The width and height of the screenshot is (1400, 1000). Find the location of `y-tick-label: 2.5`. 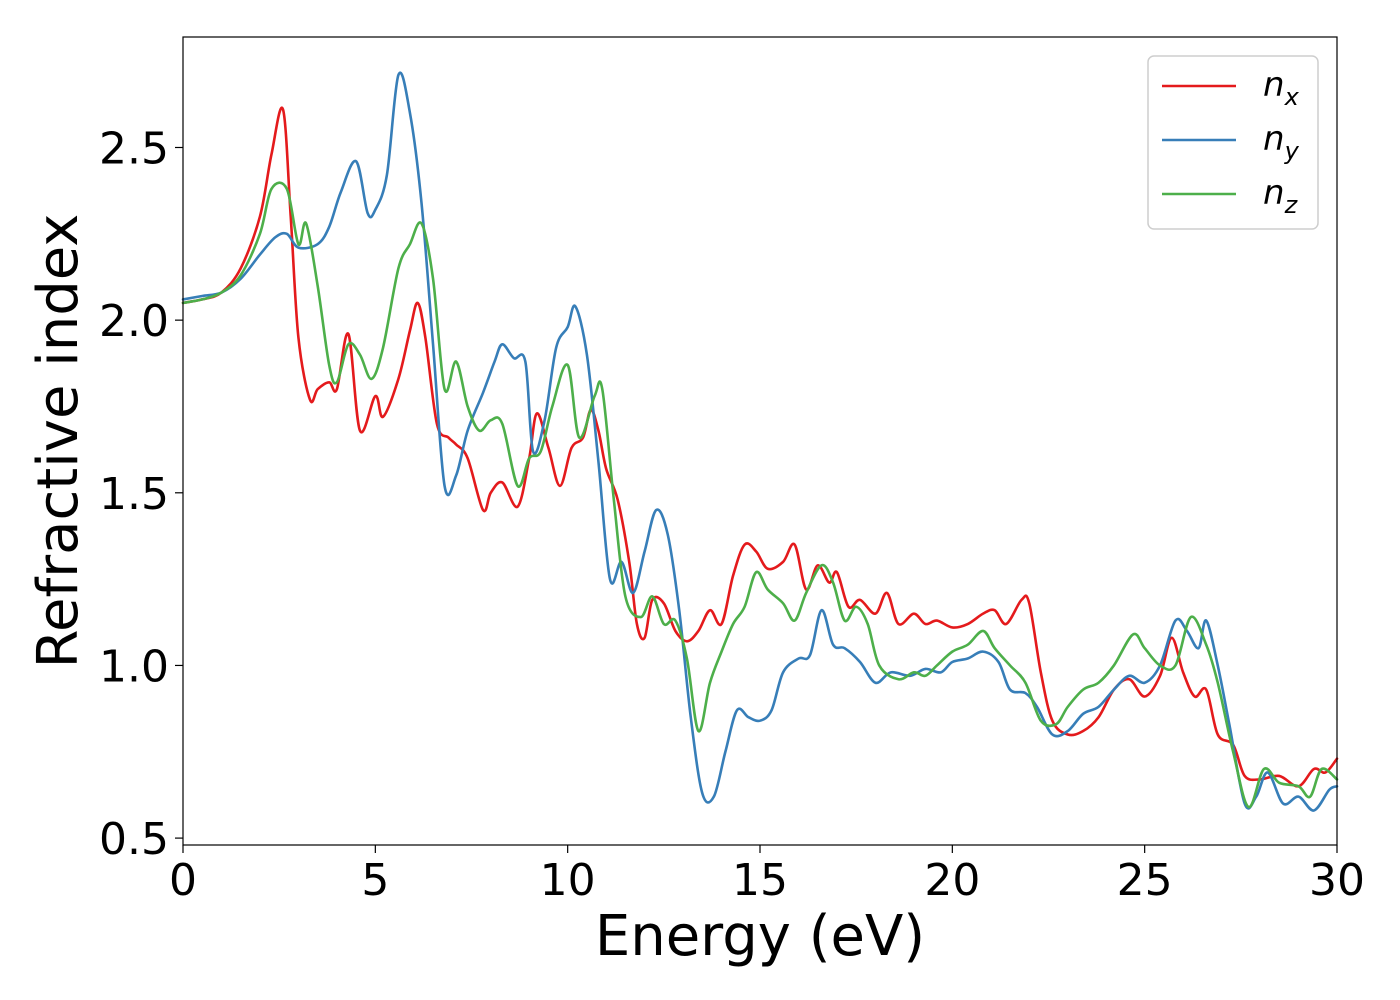

y-tick-label: 2.5 is located at coordinates (134, 148).